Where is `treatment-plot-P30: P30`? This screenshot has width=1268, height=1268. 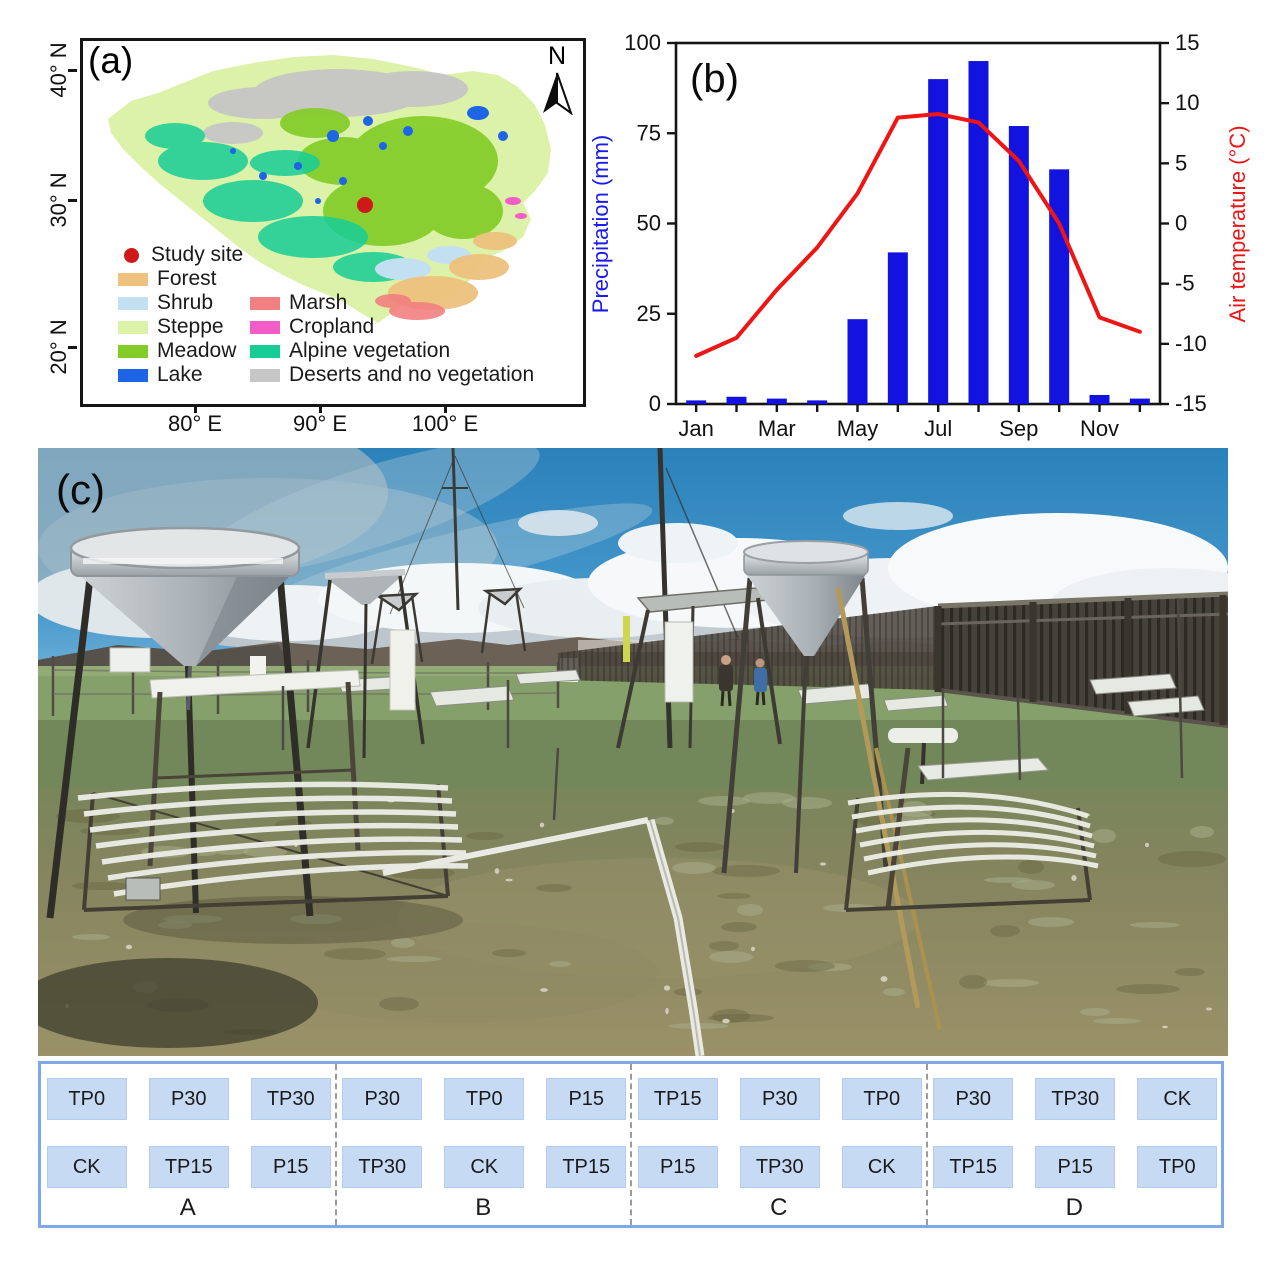 treatment-plot-P30: P30 is located at coordinates (973, 1099).